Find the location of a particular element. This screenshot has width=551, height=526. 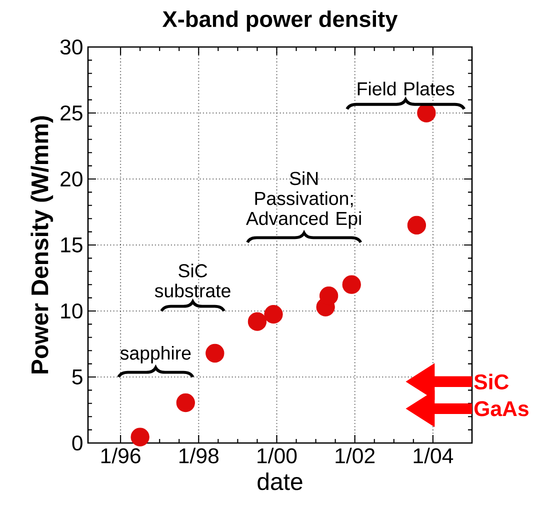

y-axis-title: Power Density (W/mm) is located at coordinates (42, 245).